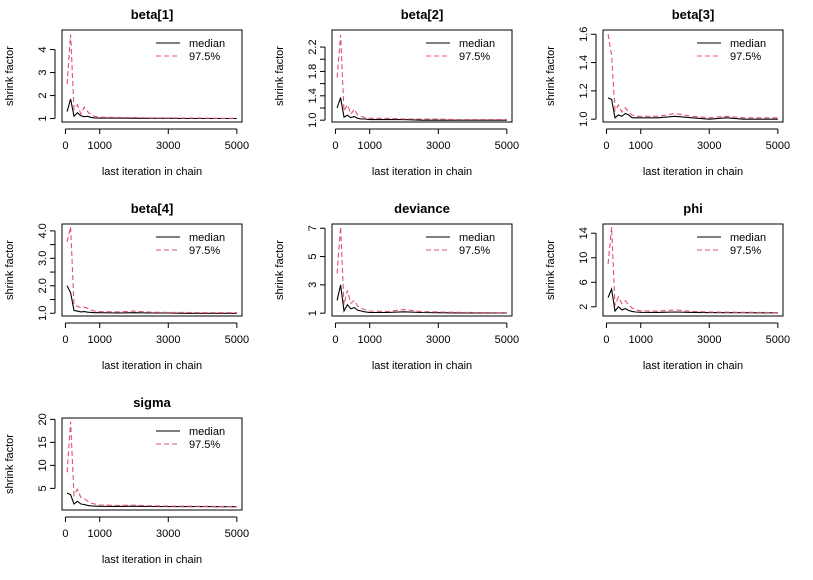 The width and height of the screenshot is (813, 580). Describe the element at coordinates (313, 71) in the screenshot. I see `y-tick-label: 1.8` at that location.